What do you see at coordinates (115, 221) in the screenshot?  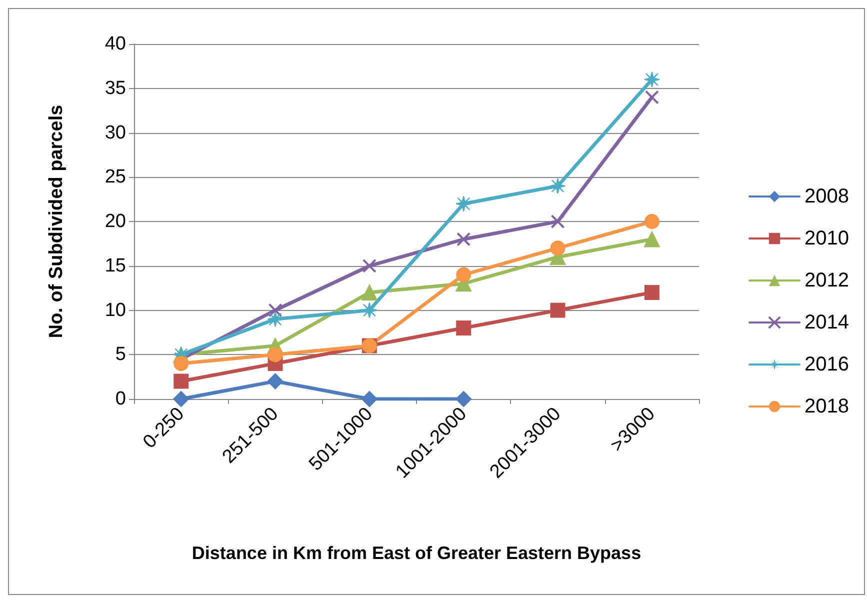 I see `y-tick-label: 20` at bounding box center [115, 221].